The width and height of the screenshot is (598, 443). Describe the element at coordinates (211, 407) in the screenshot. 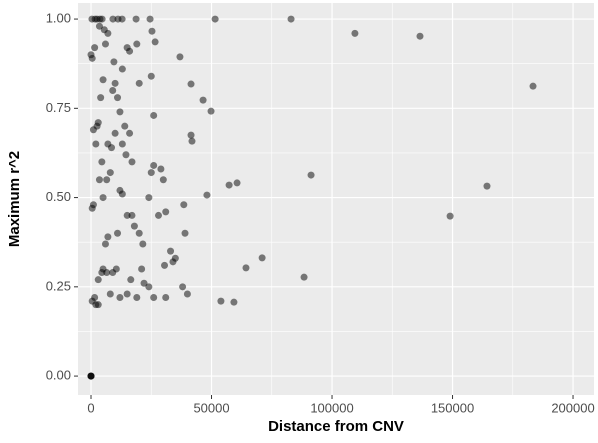

I see `x-tick-label: 50000` at that location.